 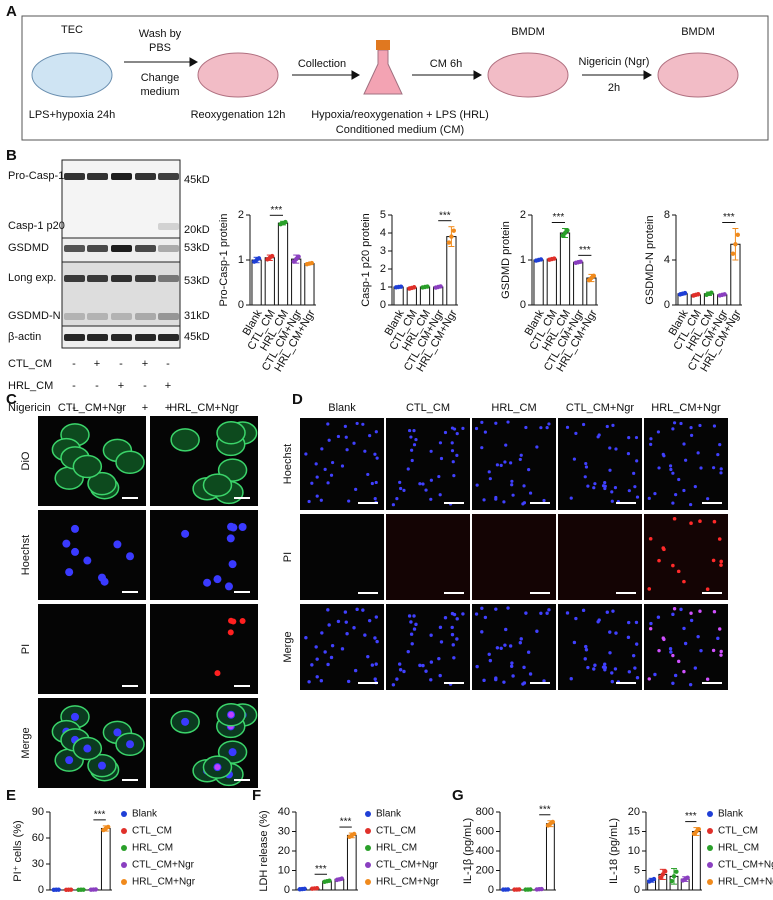 I want to click on band, so click(x=74, y=278).